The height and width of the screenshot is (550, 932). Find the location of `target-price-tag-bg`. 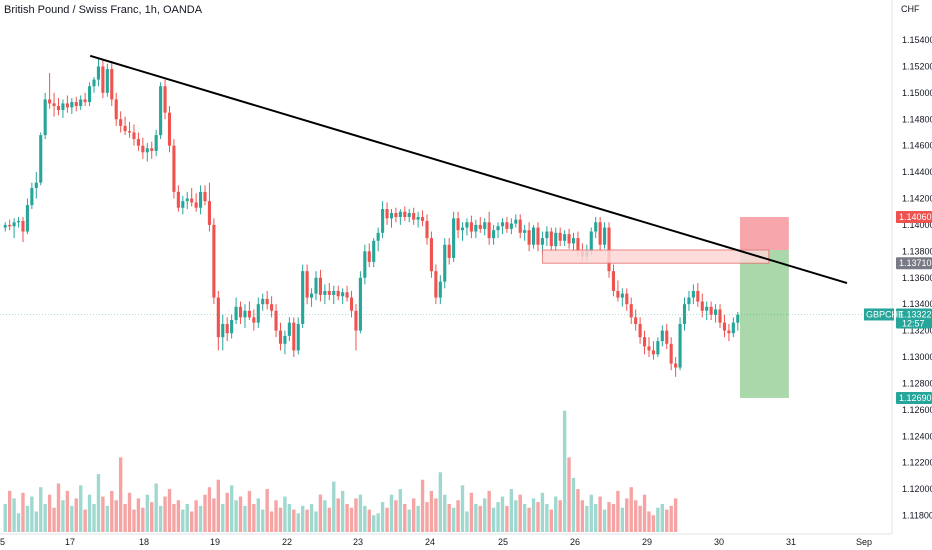

target-price-tag-bg is located at coordinates (914, 397).